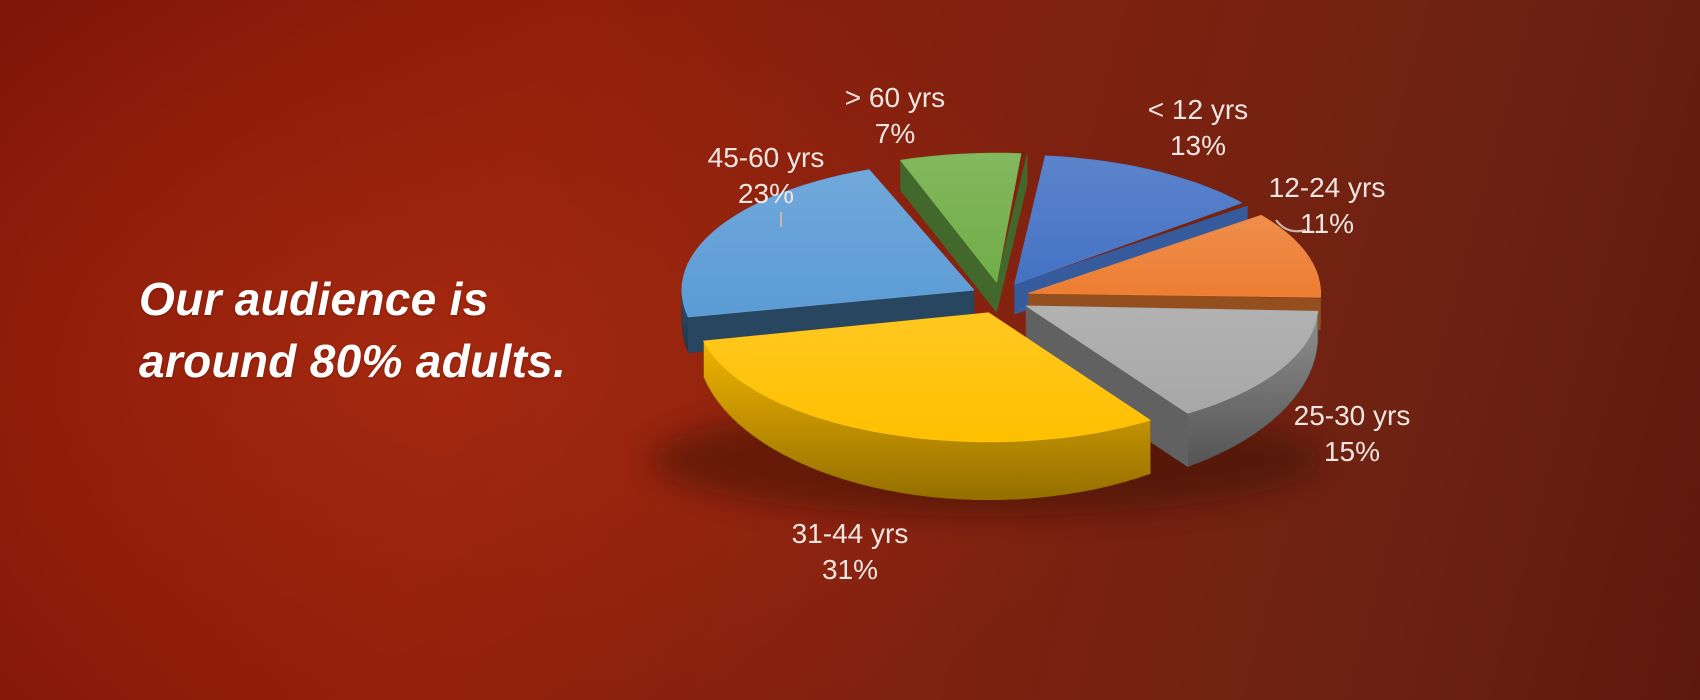 This screenshot has width=1700, height=700. What do you see at coordinates (1352, 451) in the screenshot?
I see `pie-label-percent: 15%` at bounding box center [1352, 451].